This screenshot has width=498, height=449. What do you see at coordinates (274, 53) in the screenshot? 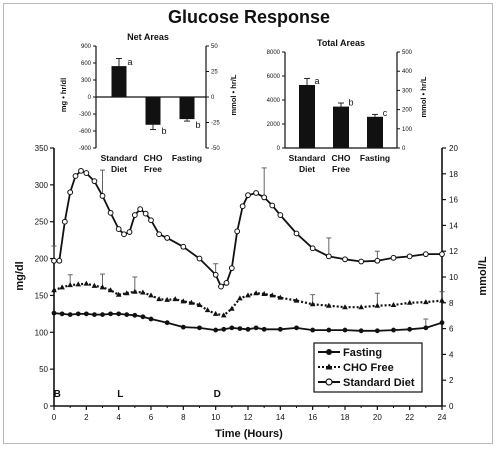
I see `total-y-left-tick-label: 8000` at bounding box center [274, 53].